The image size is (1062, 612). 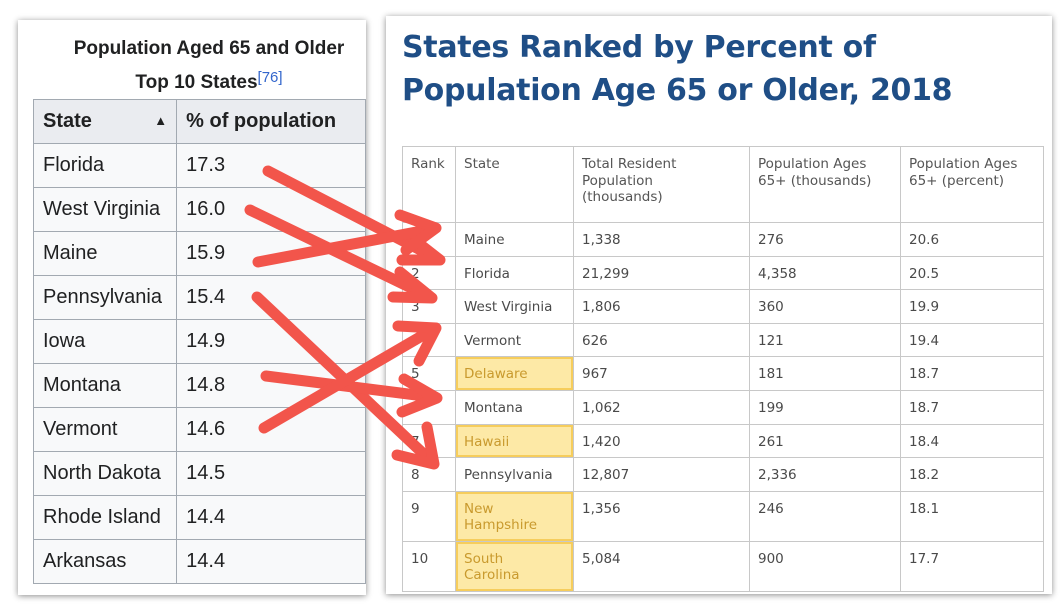 What do you see at coordinates (429, 239) in the screenshot?
I see `rank-cell: 1` at bounding box center [429, 239].